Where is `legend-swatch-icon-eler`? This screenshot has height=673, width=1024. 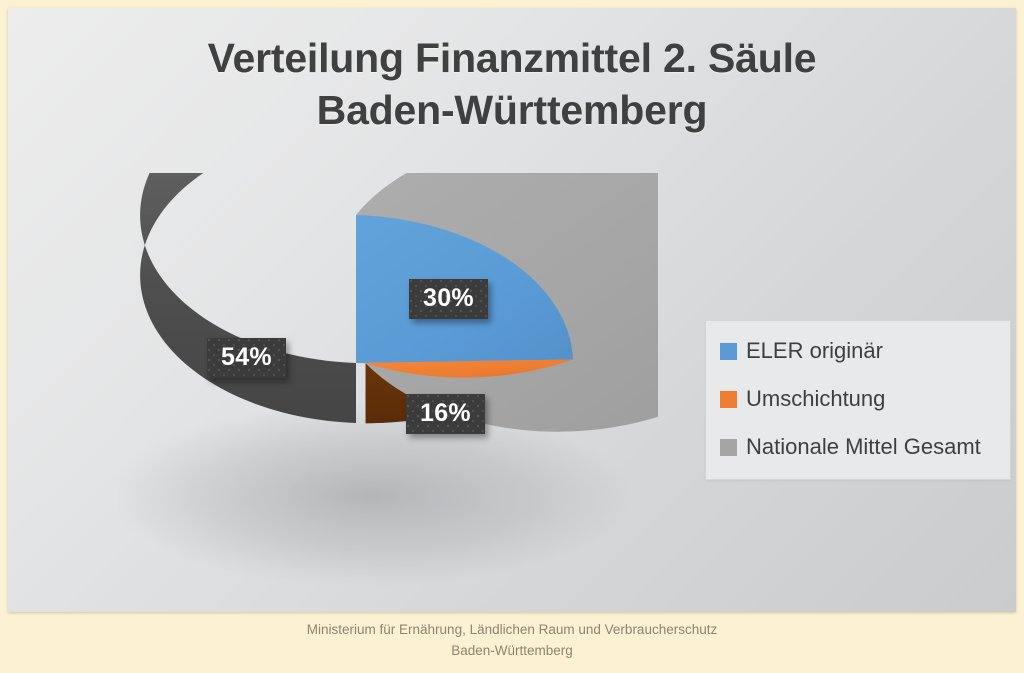 legend-swatch-icon-eler is located at coordinates (728, 351).